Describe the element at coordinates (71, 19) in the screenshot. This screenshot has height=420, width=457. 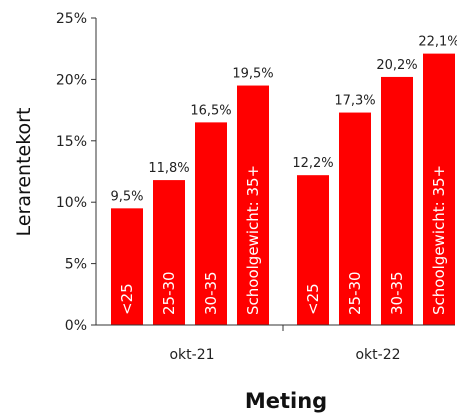
I see `y-tick-label: 25%` at that location.